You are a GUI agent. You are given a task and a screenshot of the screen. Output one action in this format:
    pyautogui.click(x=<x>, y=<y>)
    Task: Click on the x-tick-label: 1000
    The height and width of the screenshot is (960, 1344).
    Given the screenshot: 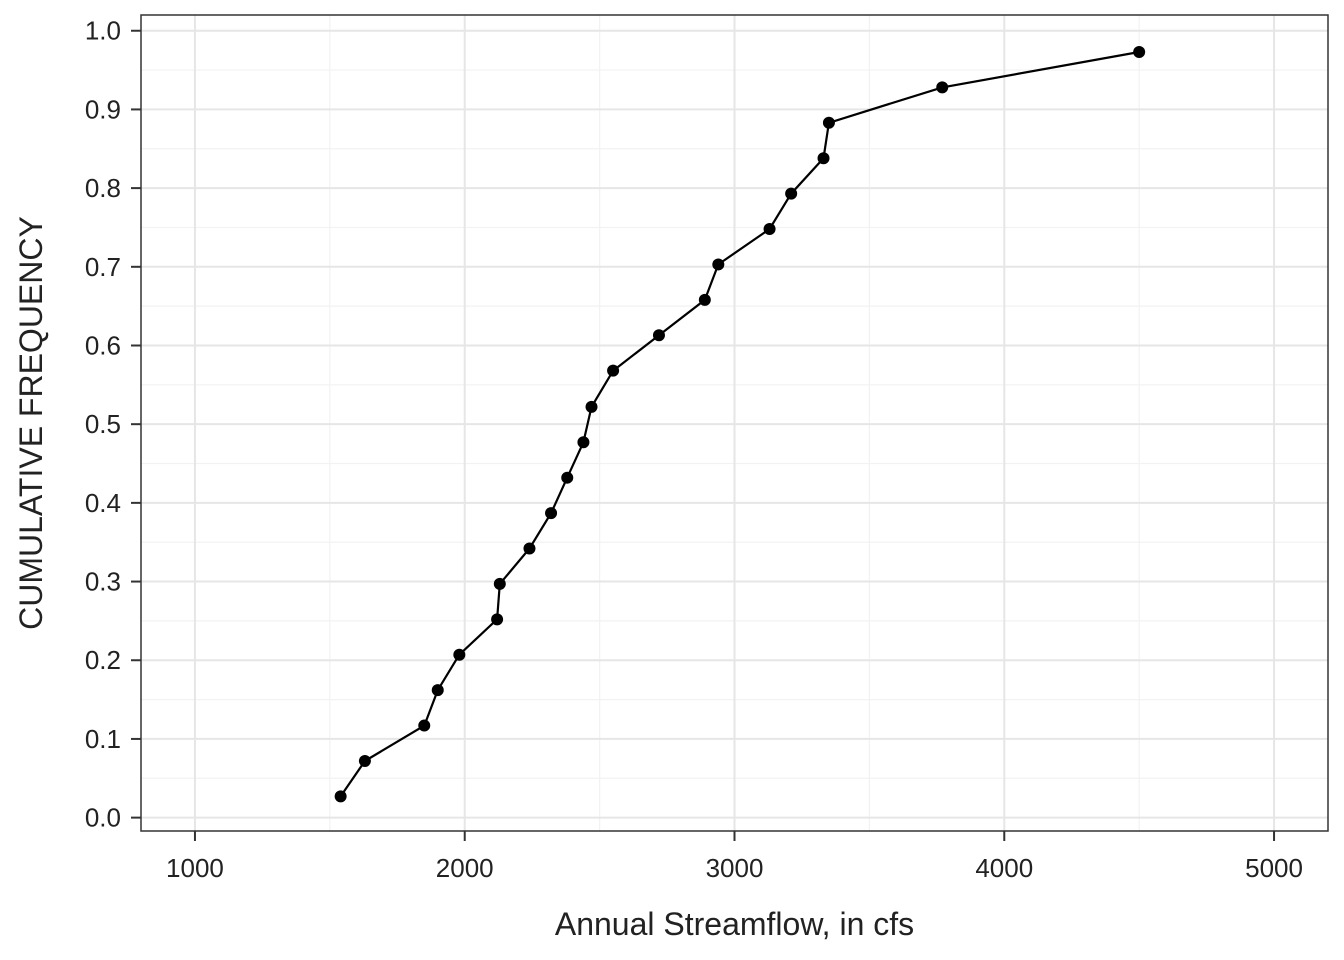 What is the action you would take?
    pyautogui.click(x=195, y=868)
    